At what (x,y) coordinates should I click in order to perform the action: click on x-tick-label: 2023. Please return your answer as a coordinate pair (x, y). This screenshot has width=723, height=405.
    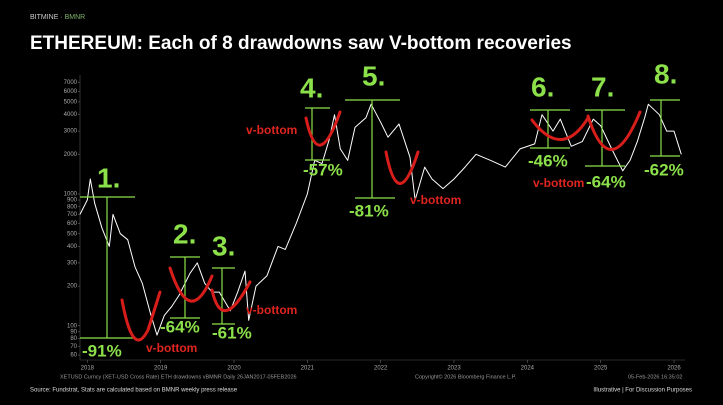
    Looking at the image, I should click on (454, 369).